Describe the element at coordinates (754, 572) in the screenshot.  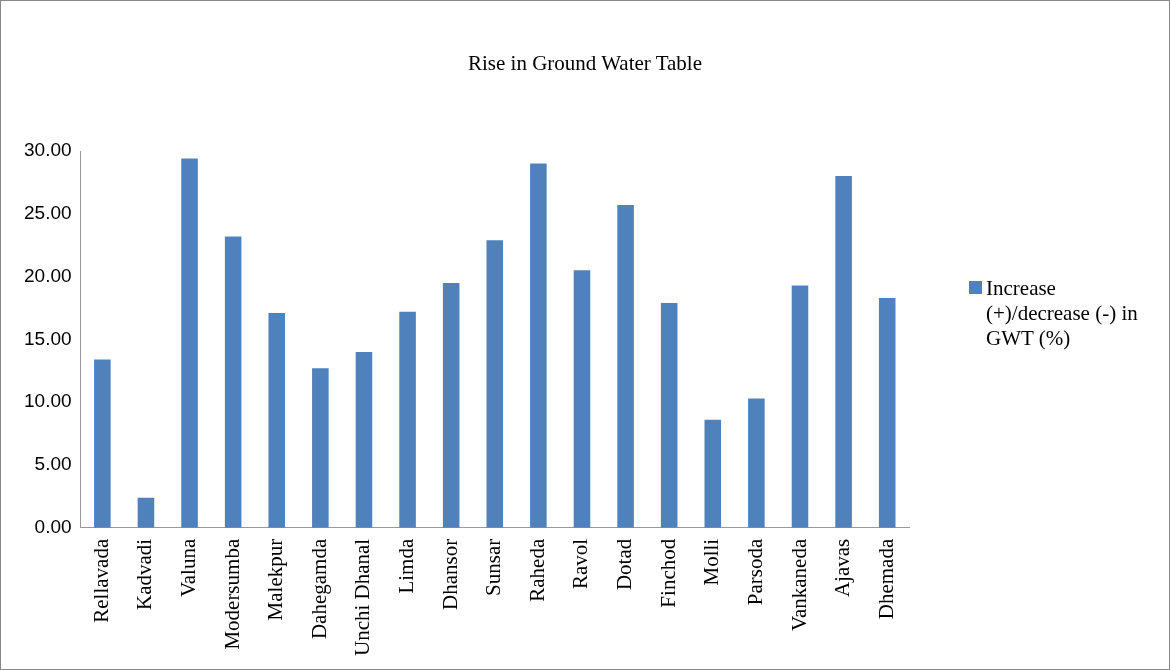
I see `x-tick-label: Parsoda` at that location.